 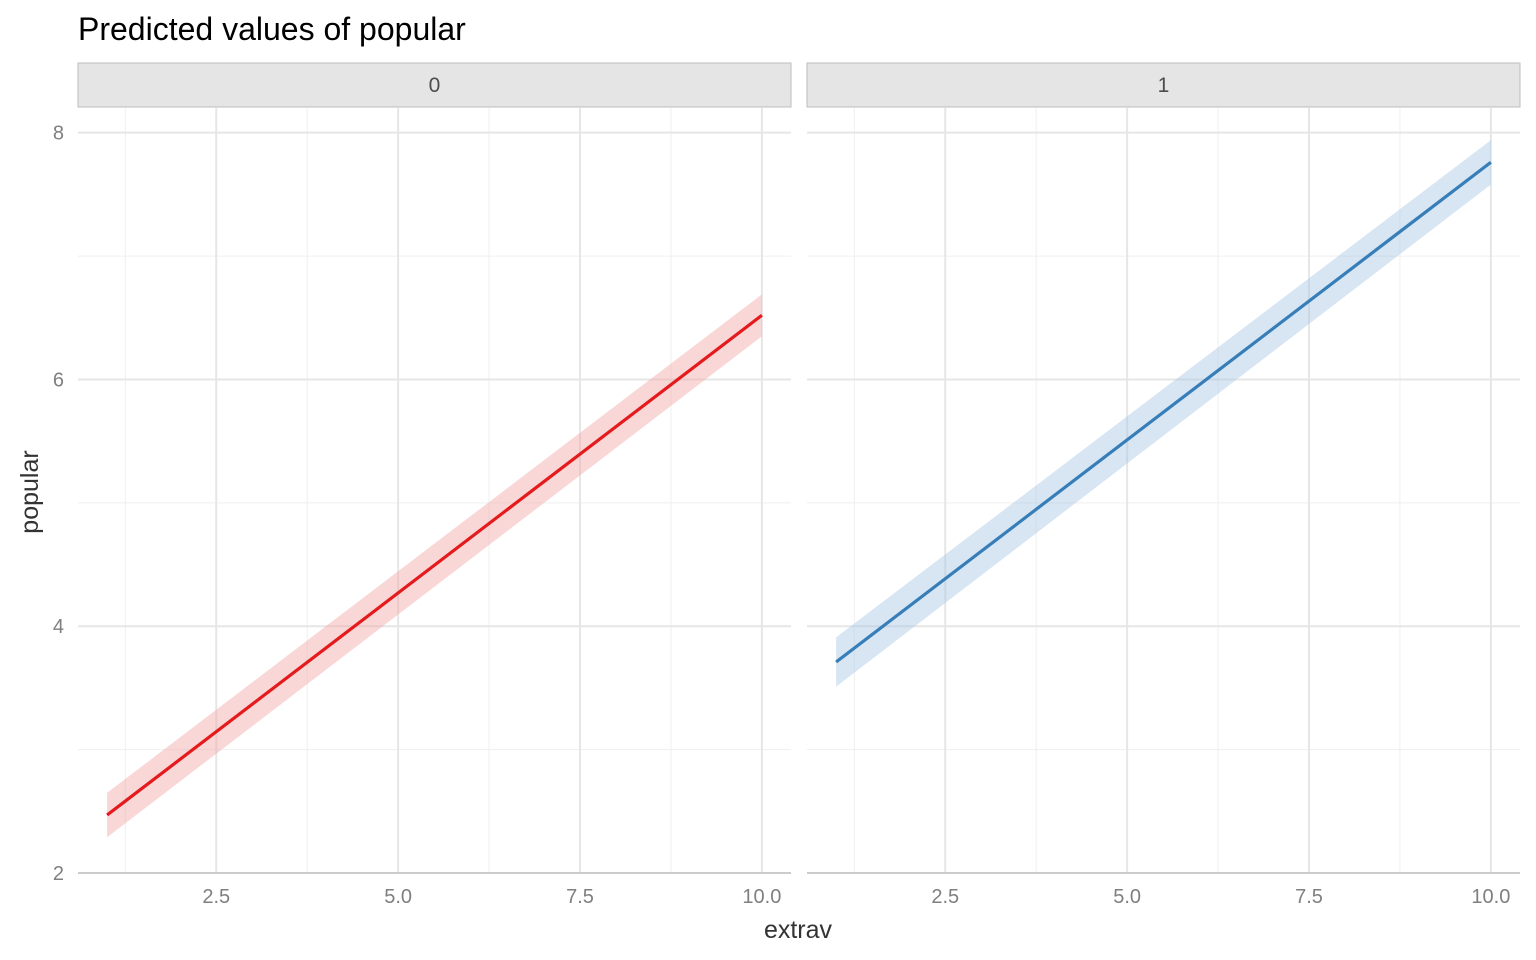 I want to click on y-tick-label: 4, so click(x=58, y=627).